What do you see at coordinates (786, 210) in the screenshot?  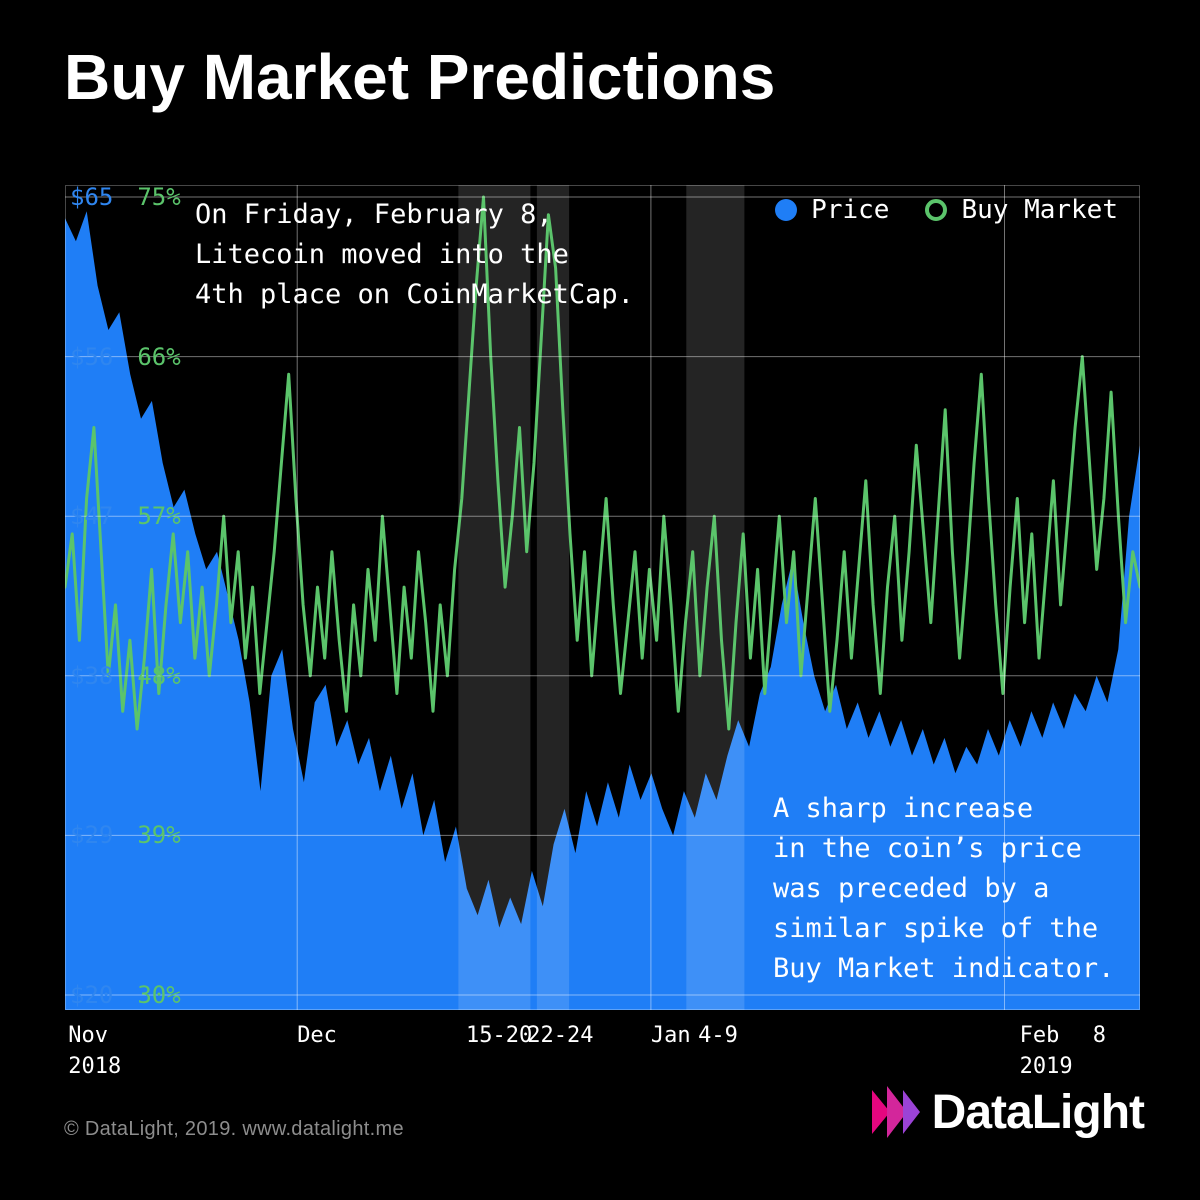 I see `price-legend-marker` at bounding box center [786, 210].